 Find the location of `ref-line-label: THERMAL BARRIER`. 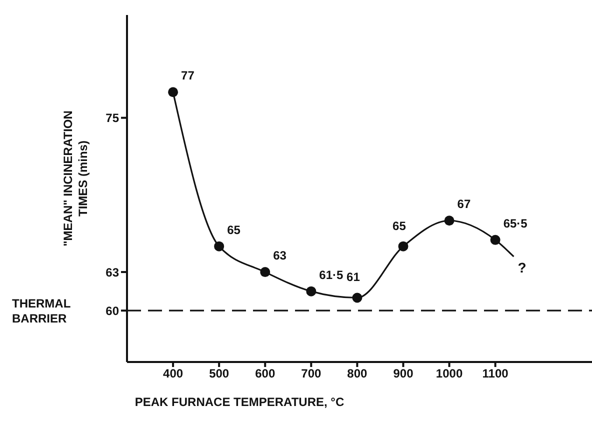

ref-line-label: THERMAL BARRIER is located at coordinates (41, 311).